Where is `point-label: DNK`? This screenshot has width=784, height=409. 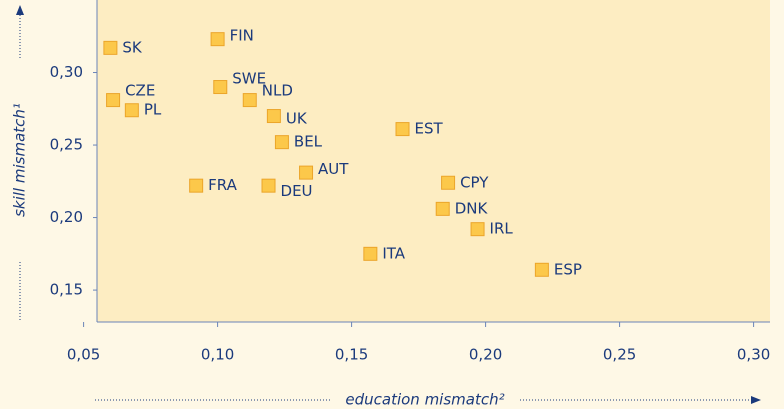 point-label: DNK is located at coordinates (472, 208).